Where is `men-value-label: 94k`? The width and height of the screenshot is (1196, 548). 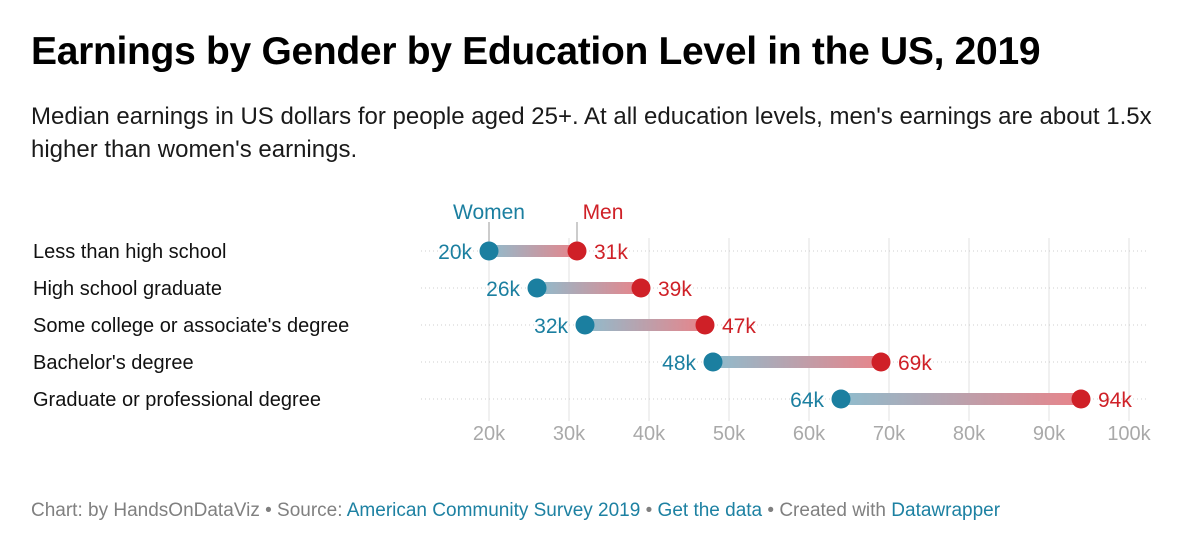 men-value-label: 94k is located at coordinates (1115, 400).